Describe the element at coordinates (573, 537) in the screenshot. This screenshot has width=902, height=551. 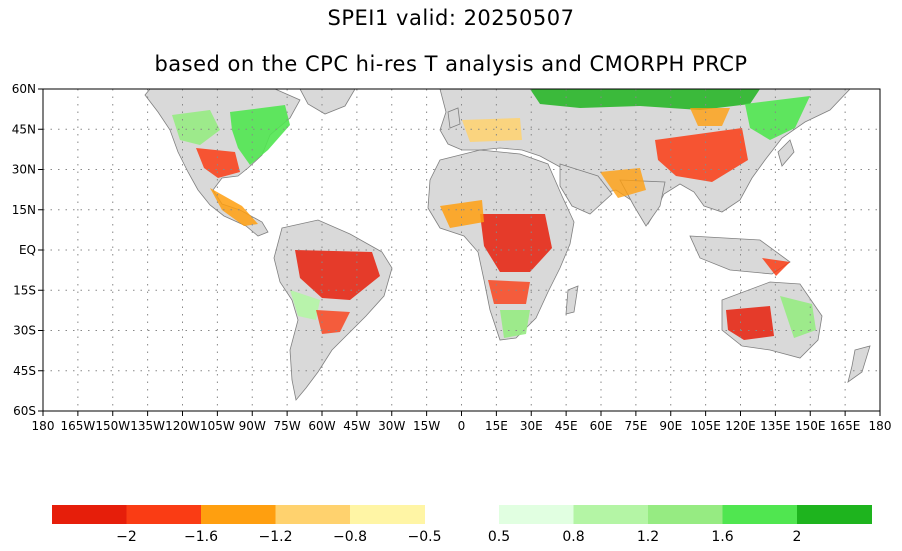
I see `colorbar-label-wet: 0.8` at that location.